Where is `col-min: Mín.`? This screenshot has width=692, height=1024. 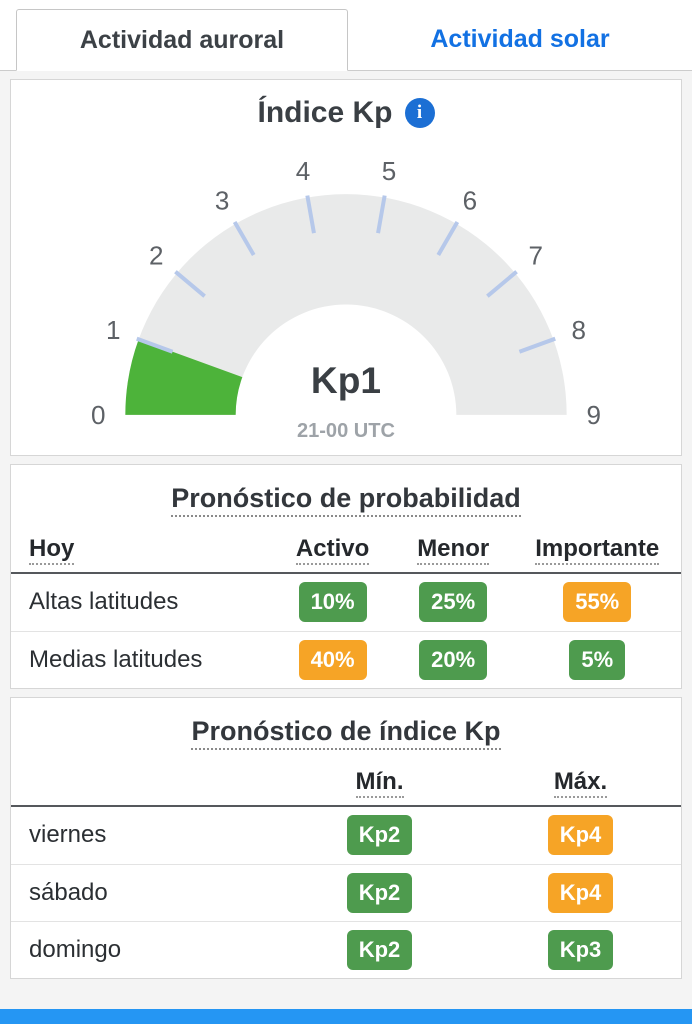
col-min: Mín. is located at coordinates (379, 782).